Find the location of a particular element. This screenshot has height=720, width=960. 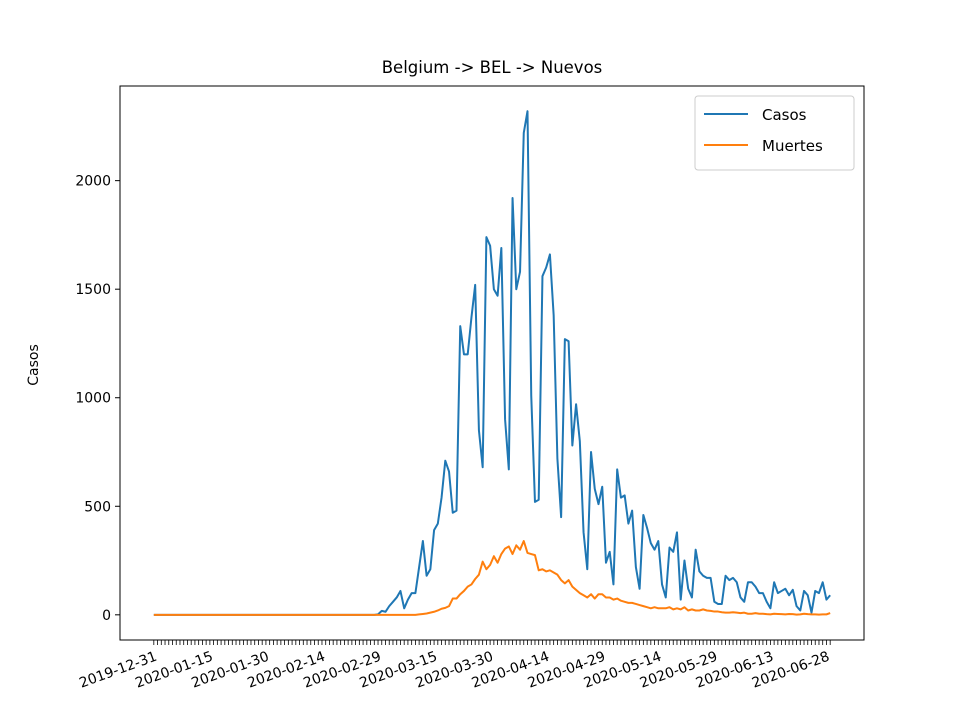

series-line is located at coordinates (492, 578).